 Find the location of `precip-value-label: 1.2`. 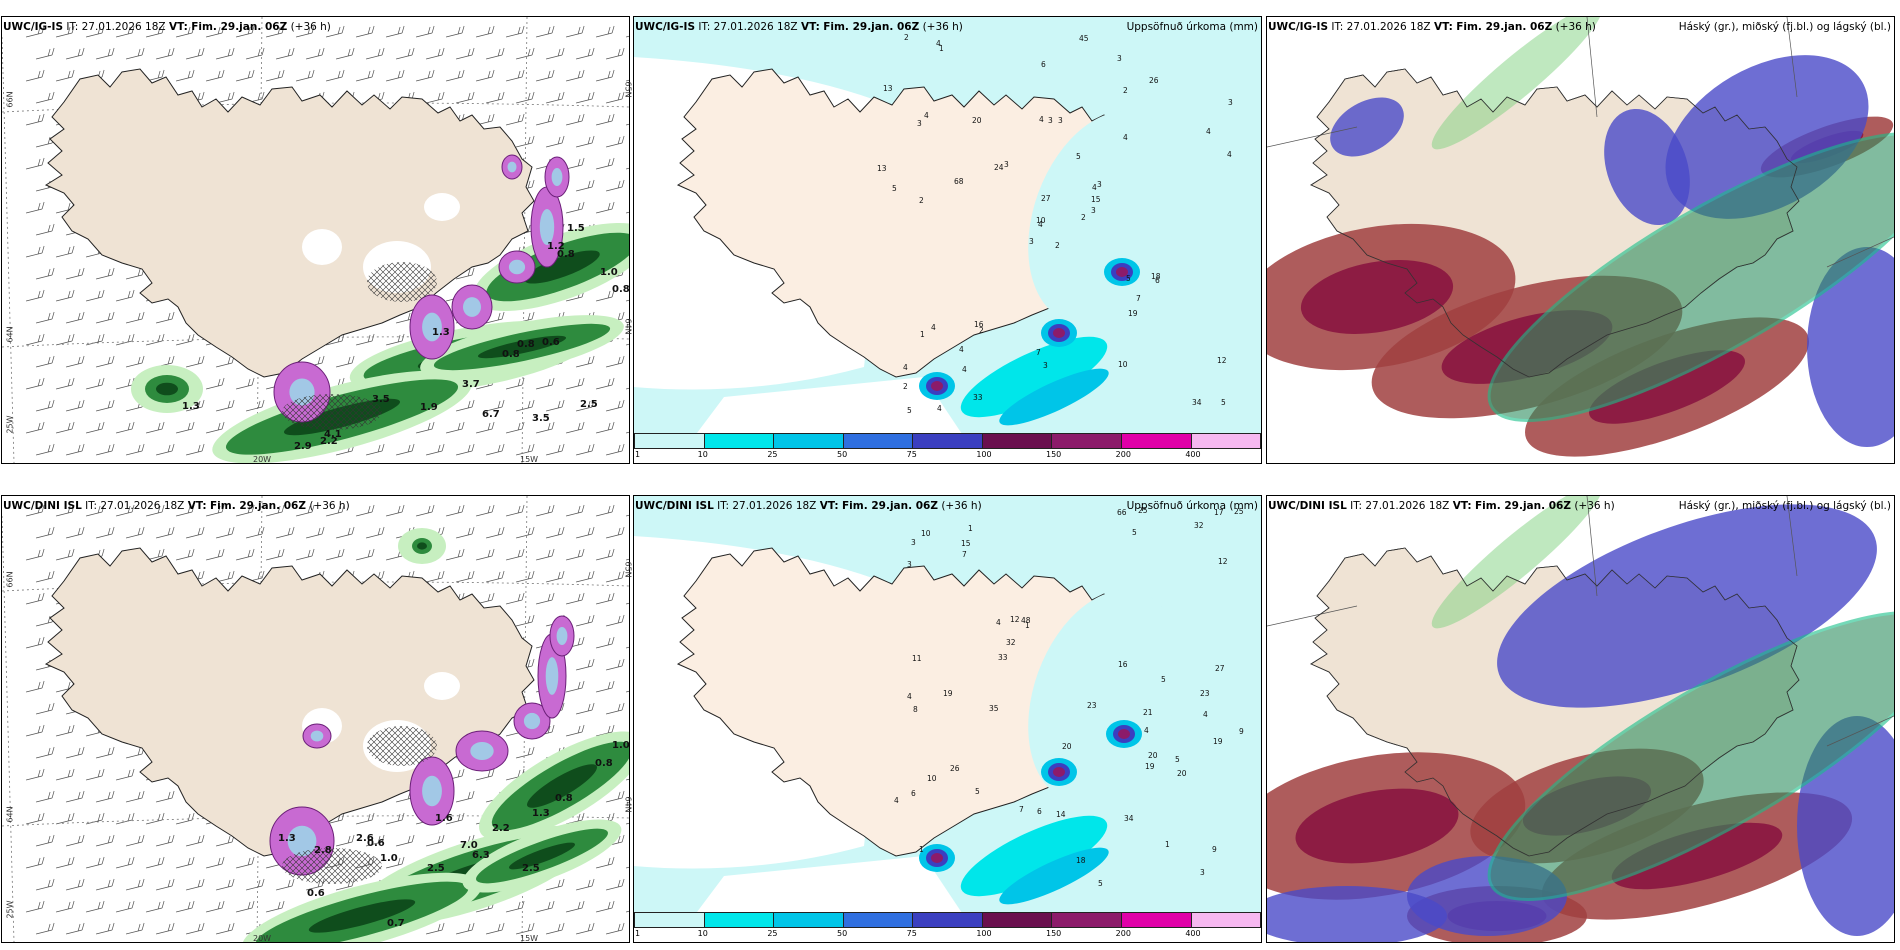

precip-value-label: 1.2 is located at coordinates (556, 246).